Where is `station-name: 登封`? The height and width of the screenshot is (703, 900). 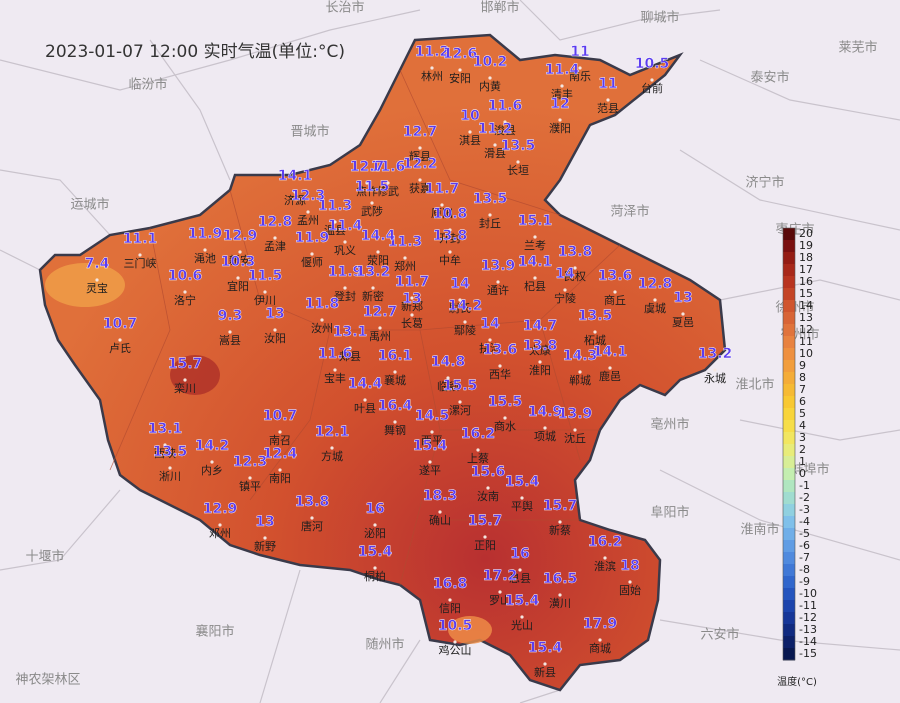
station-name: 登封 is located at coordinates (345, 296).